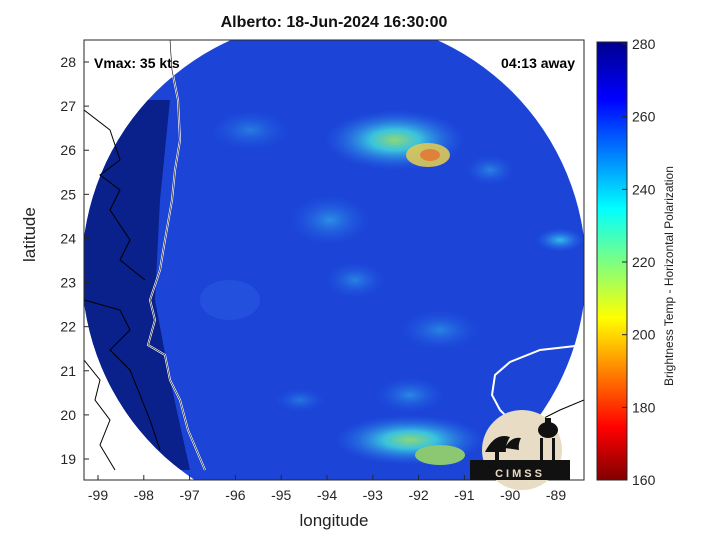 This screenshot has width=720, height=540. What do you see at coordinates (68, 459) in the screenshot?
I see `y-tick-label: 19` at bounding box center [68, 459].